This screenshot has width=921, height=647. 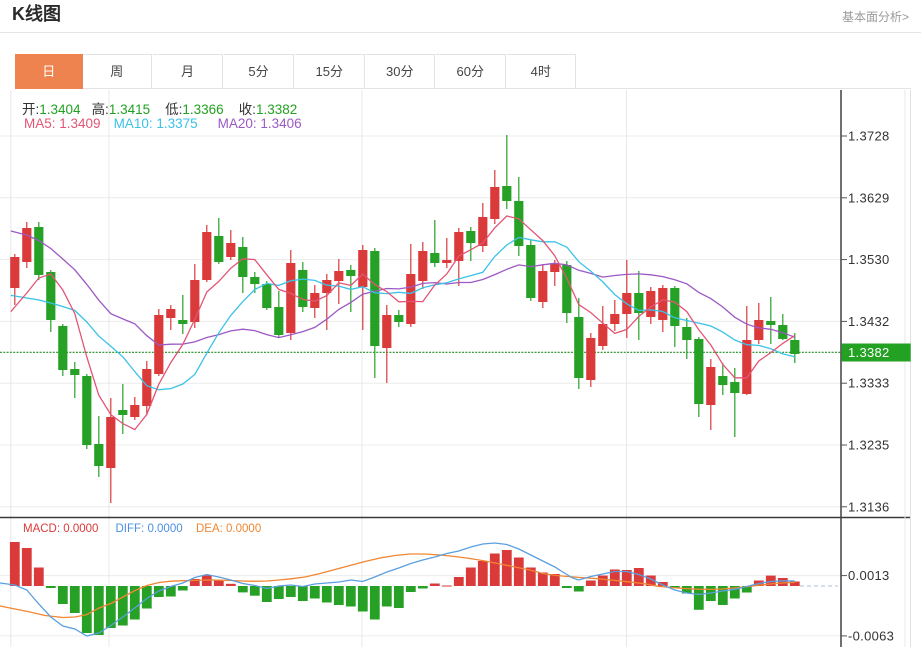 I want to click on svg-text: -0.0063, so click(x=871, y=635).